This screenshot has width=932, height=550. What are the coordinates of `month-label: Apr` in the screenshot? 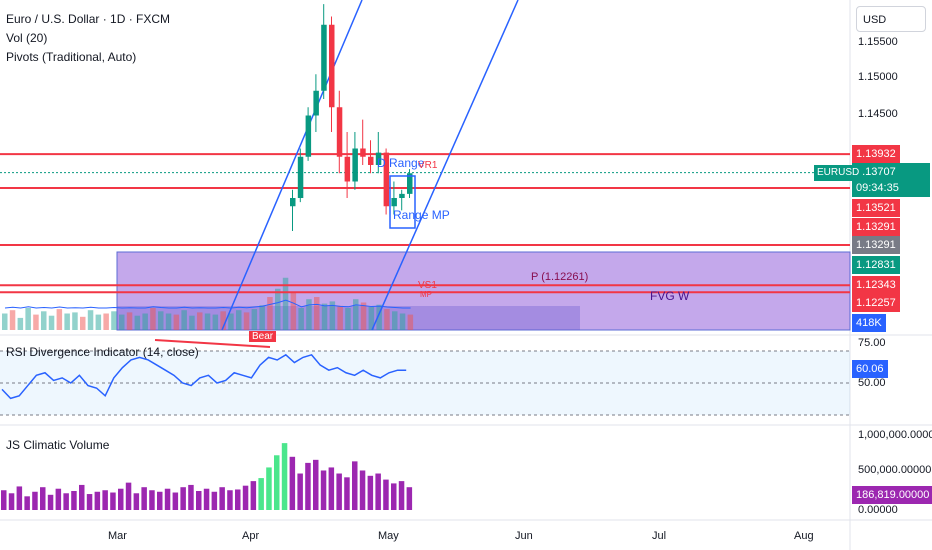 It's located at (251, 536).